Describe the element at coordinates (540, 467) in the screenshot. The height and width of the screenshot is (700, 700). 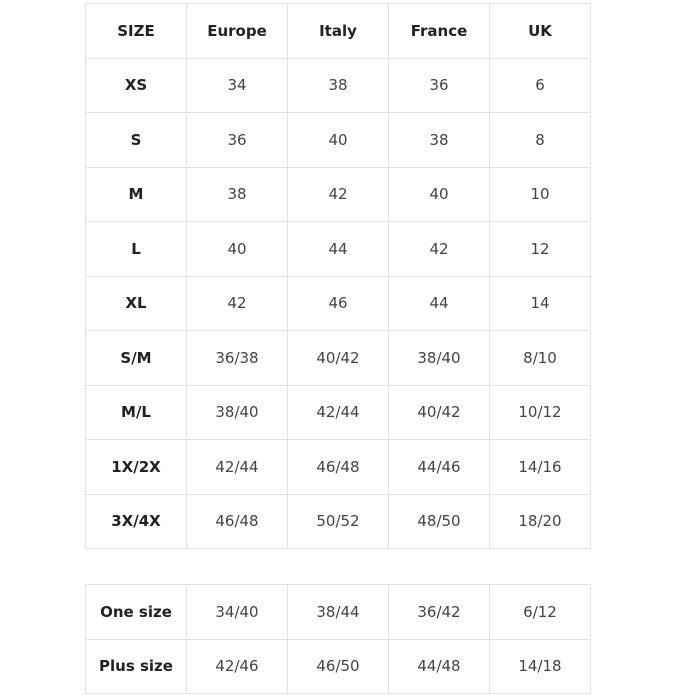
I see `size-value-cell: 14/16` at that location.